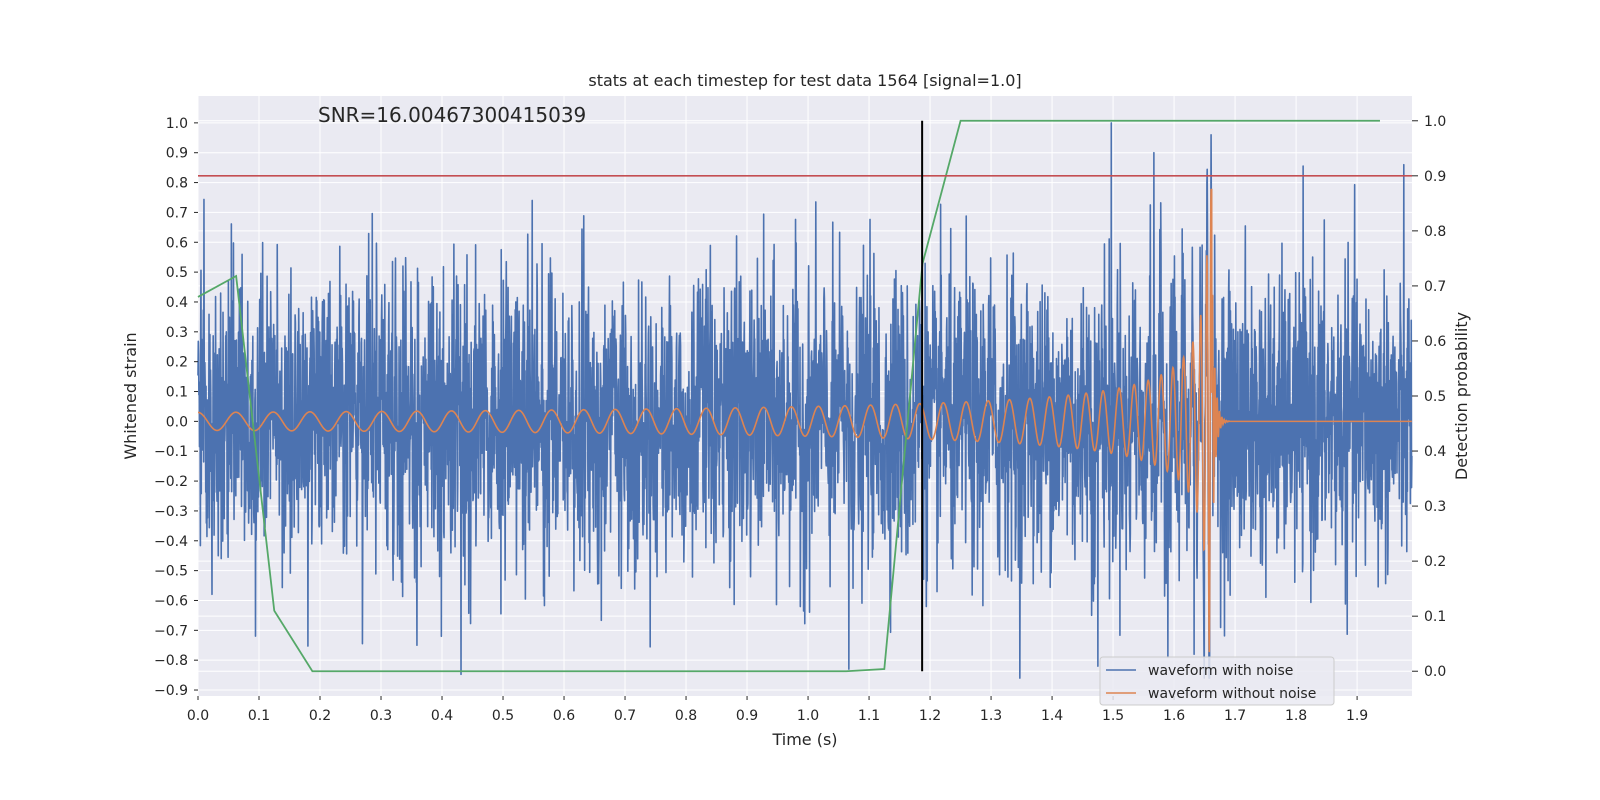 The image size is (1600, 800). I want to click on x-axis-label: Time (s), so click(804, 739).